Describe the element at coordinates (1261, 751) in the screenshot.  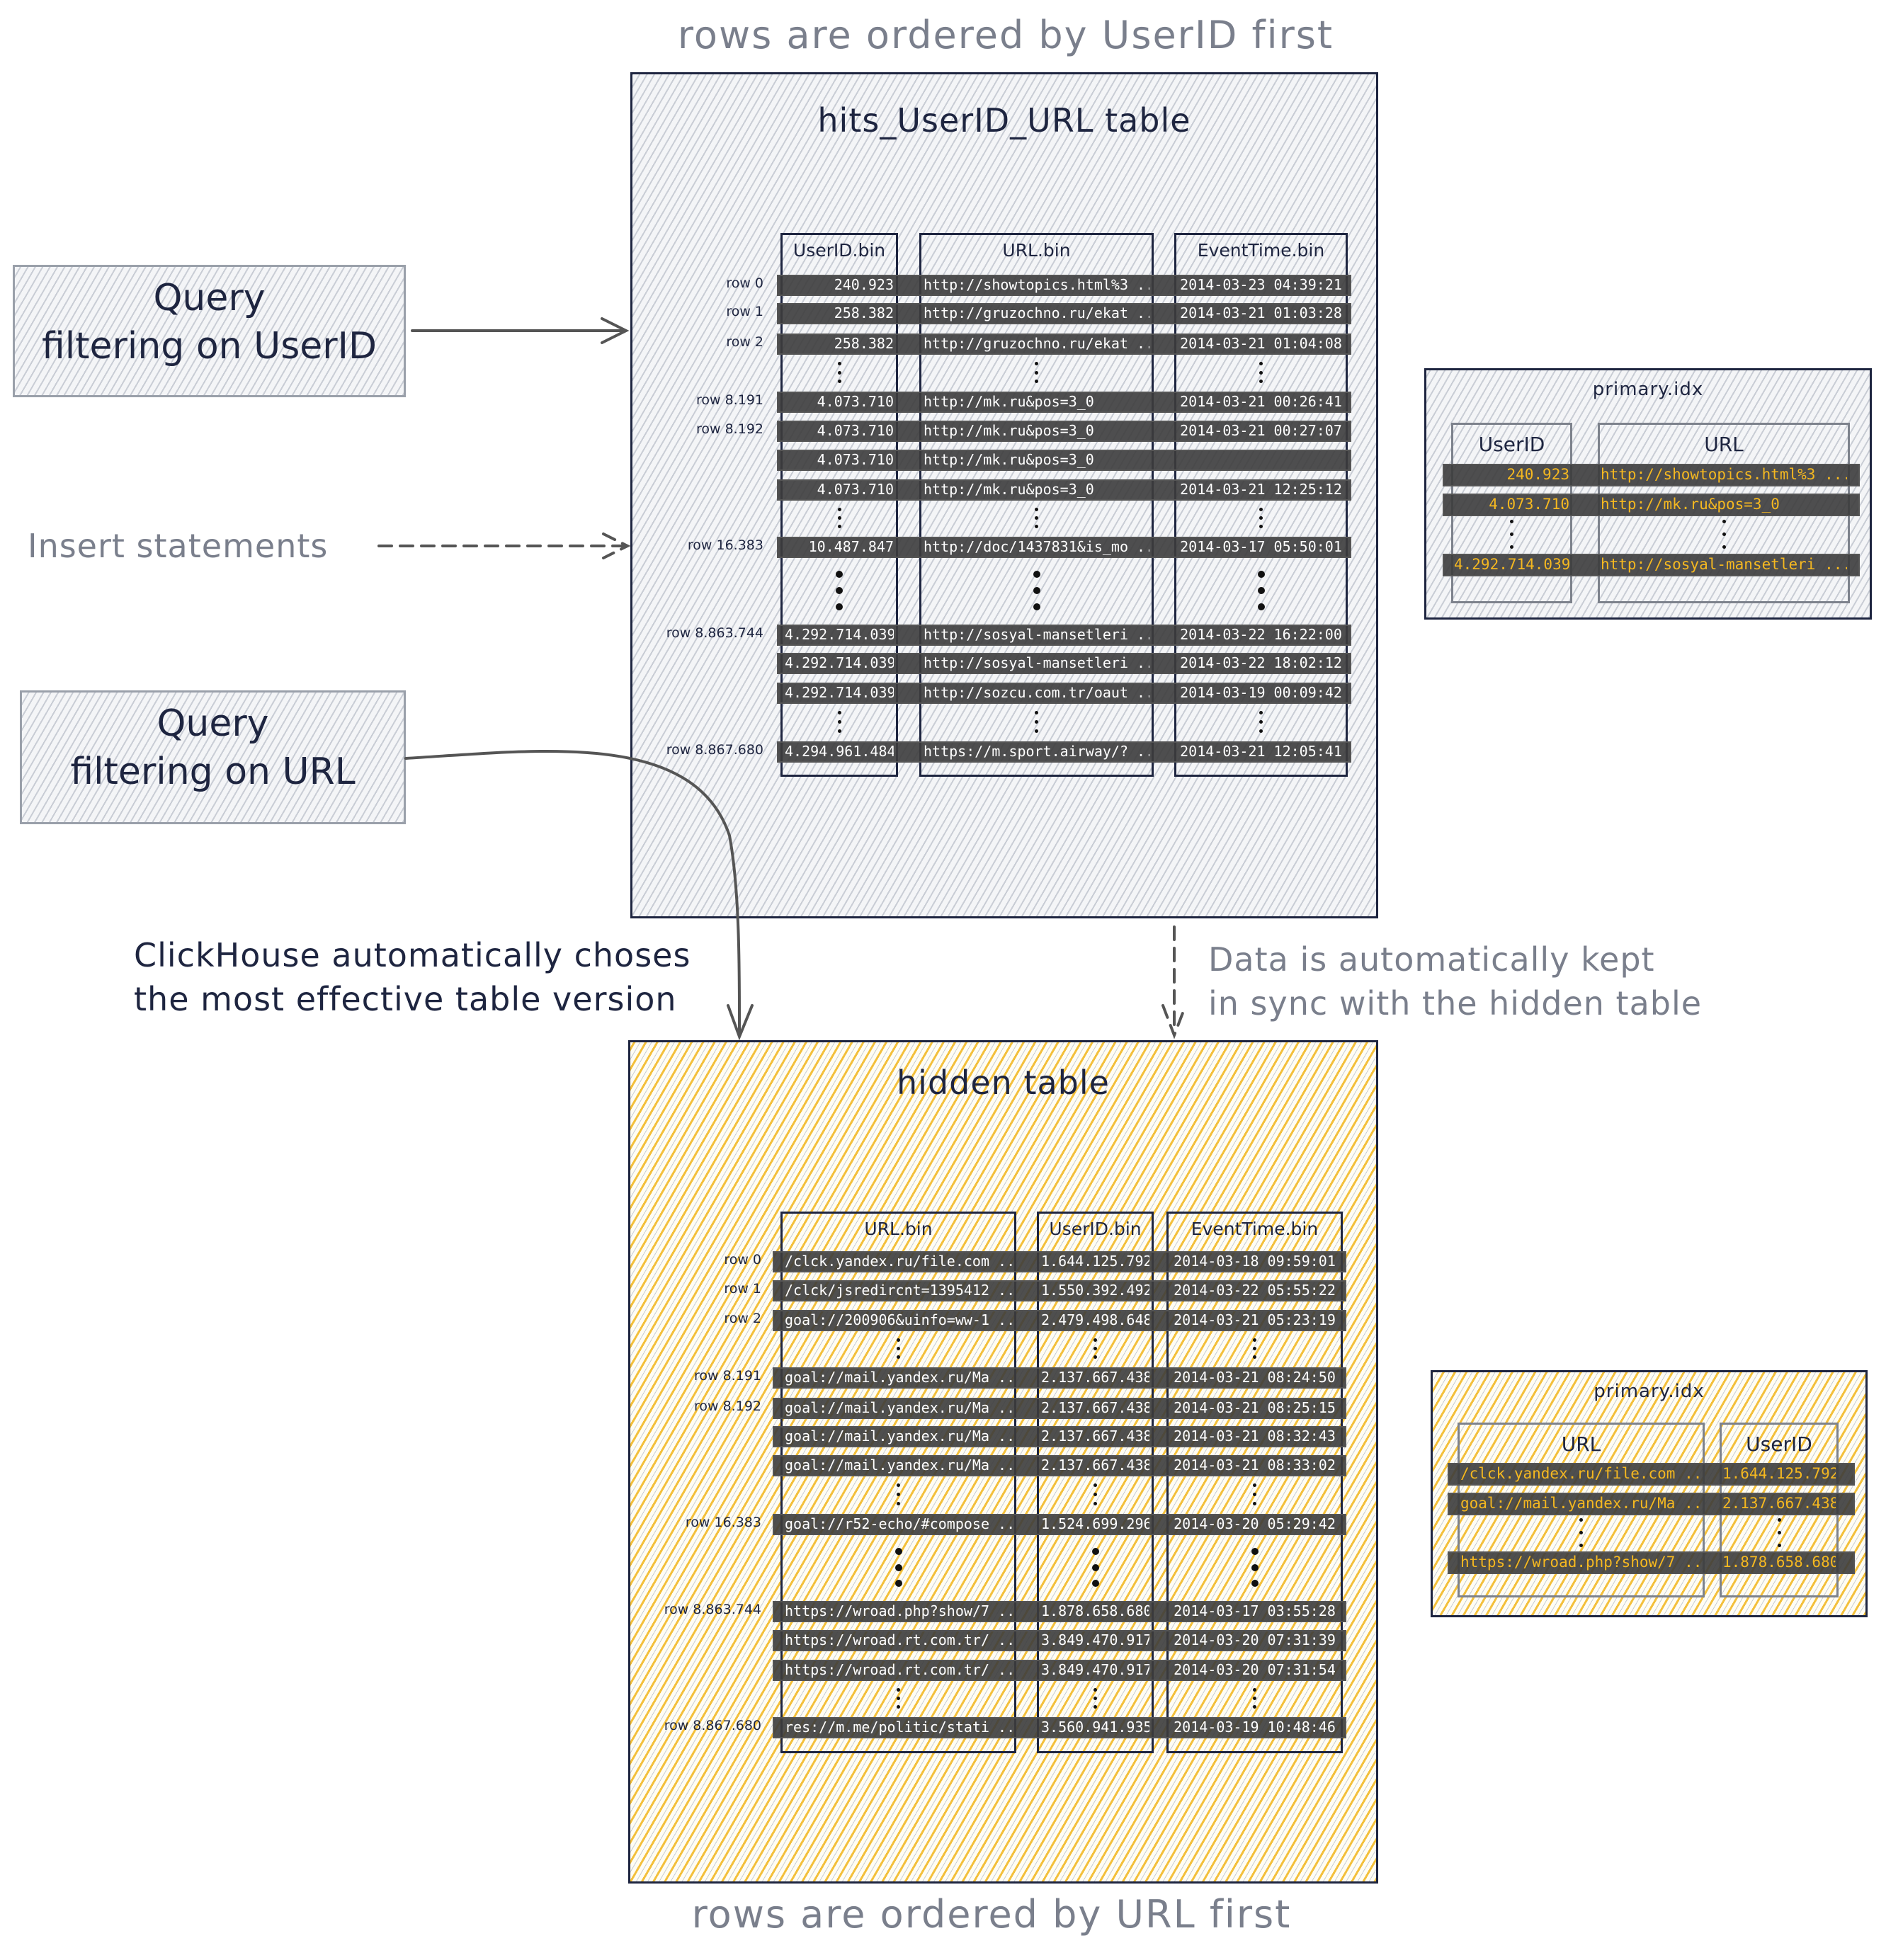
I see `table-cell: 2014-03-21 12:05:41` at that location.